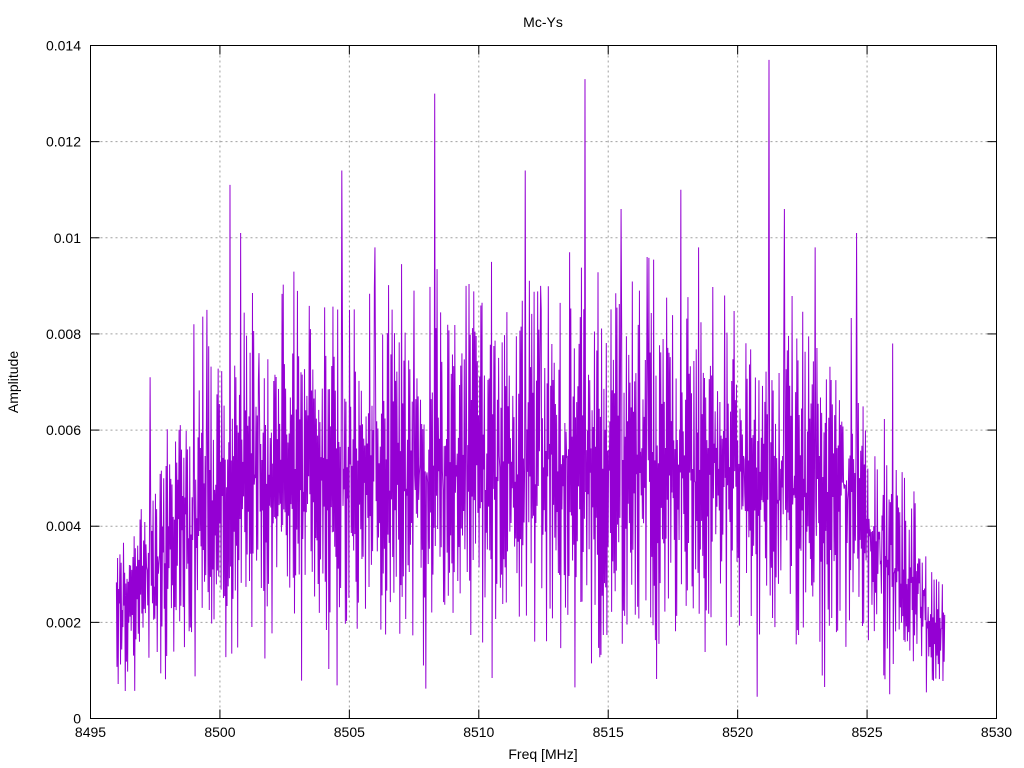 This screenshot has width=1024, height=768. What do you see at coordinates (608, 732) in the screenshot?
I see `x-tick-label: 8515` at bounding box center [608, 732].